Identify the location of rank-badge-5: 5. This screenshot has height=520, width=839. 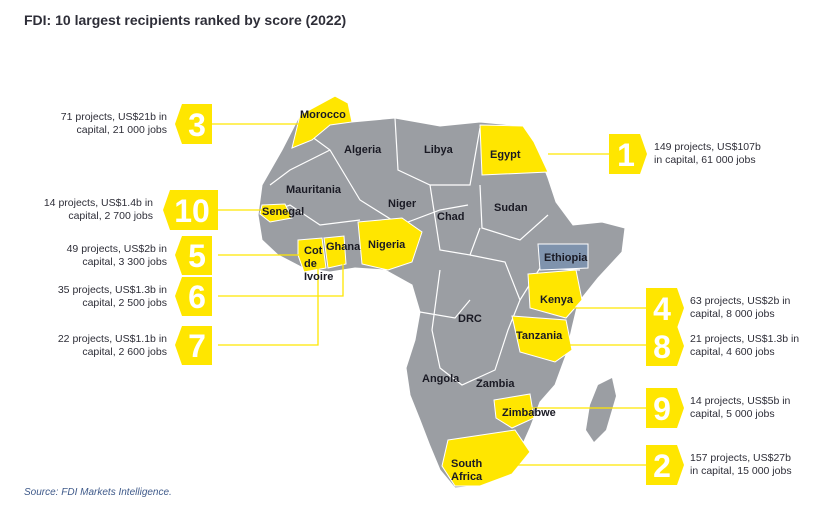
(193, 255).